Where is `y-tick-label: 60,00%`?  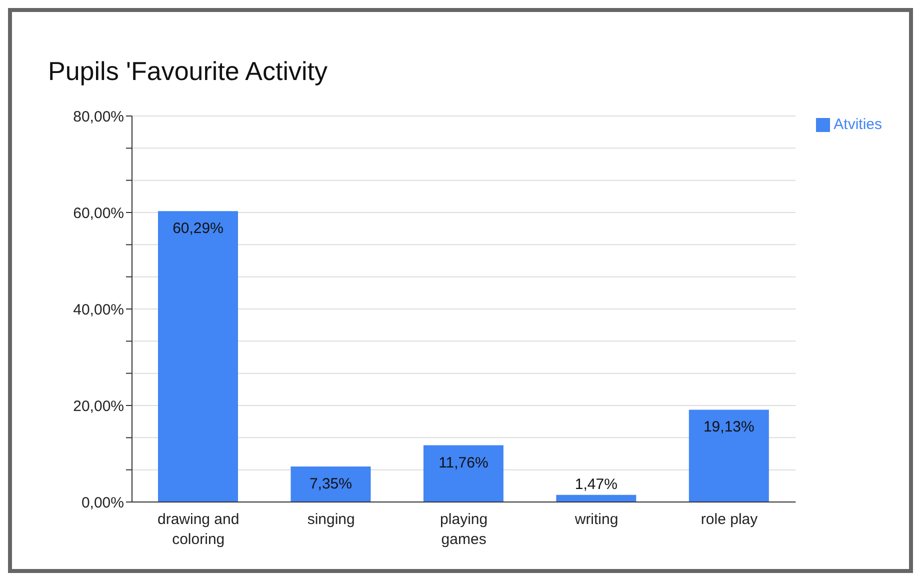
y-tick-label: 60,00% is located at coordinates (98, 213).